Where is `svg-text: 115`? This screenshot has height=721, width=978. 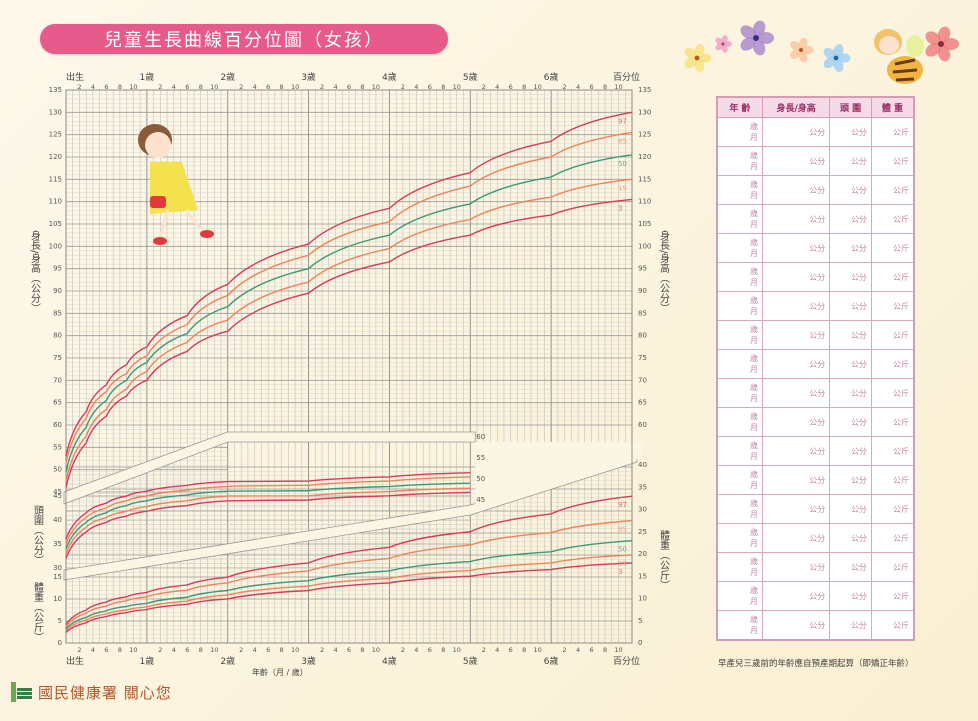 svg-text: 115 is located at coordinates (55, 179).